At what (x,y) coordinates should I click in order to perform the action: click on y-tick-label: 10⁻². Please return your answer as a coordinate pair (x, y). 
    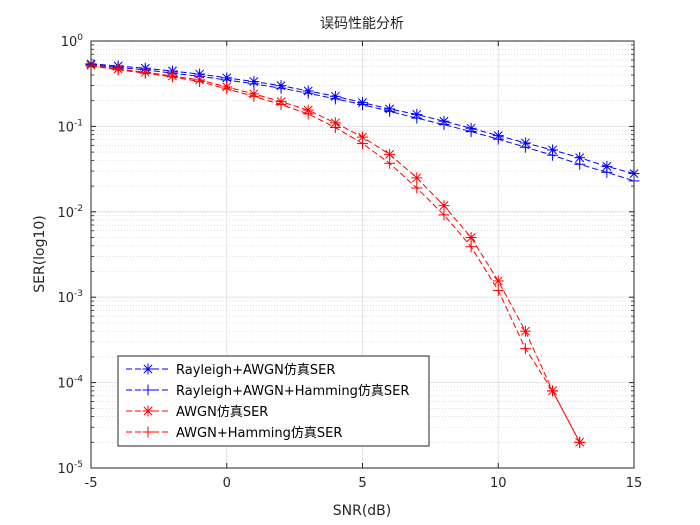
    Looking at the image, I should click on (70, 212).